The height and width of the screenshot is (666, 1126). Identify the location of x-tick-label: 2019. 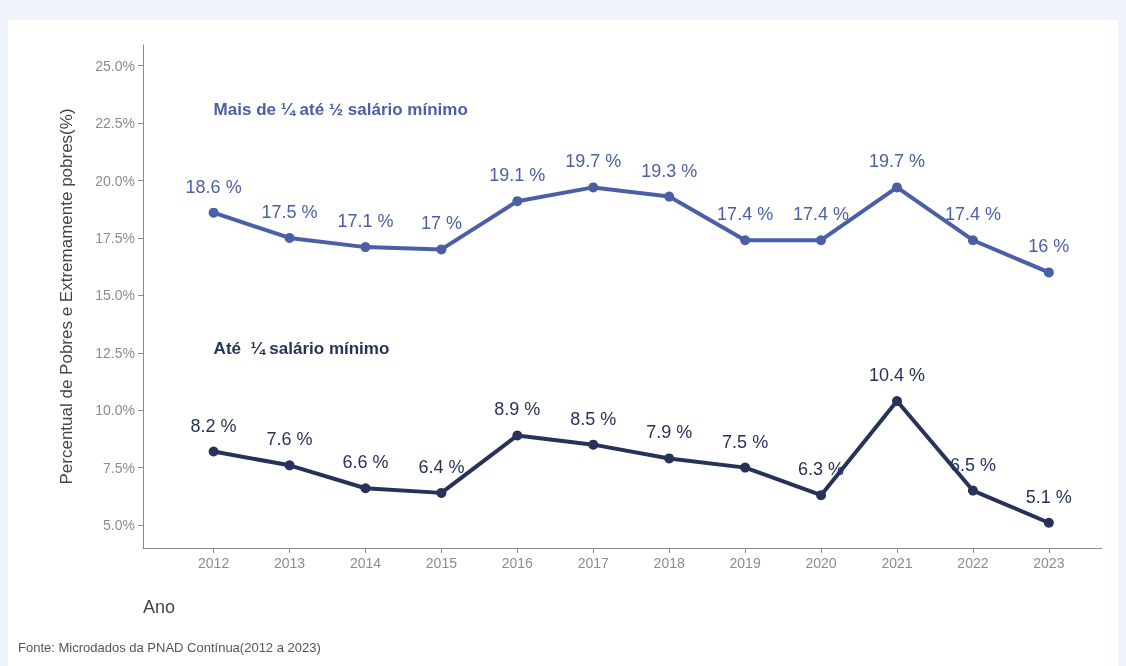
(745, 563).